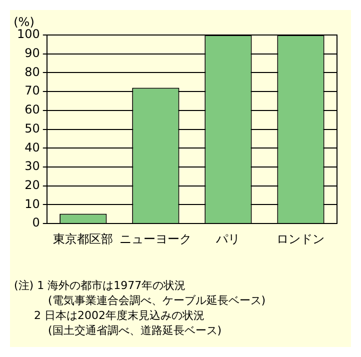  Describe the element at coordinates (32, 91) in the screenshot. I see `y-tick-label: 70` at that location.